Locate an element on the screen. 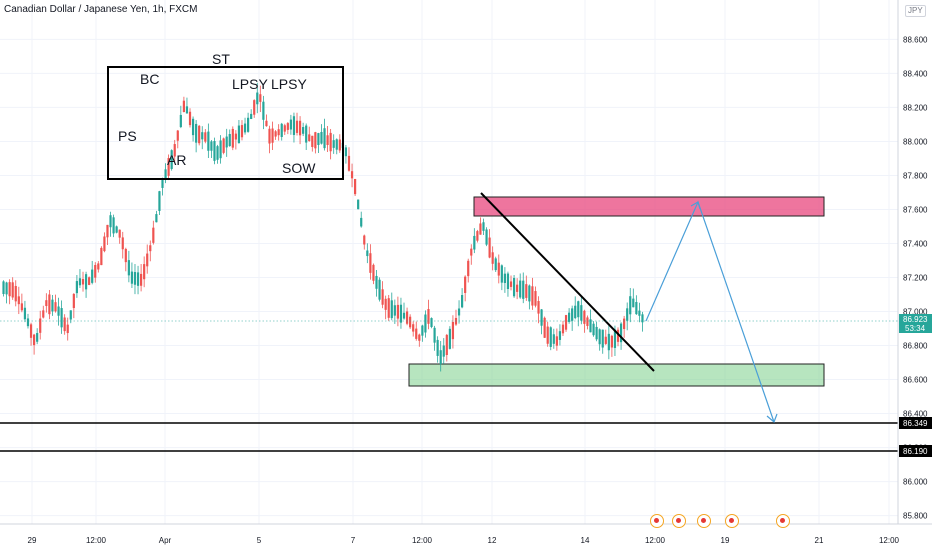 The image size is (932, 550). annotation-lpsy-1: LPSY is located at coordinates (250, 84).